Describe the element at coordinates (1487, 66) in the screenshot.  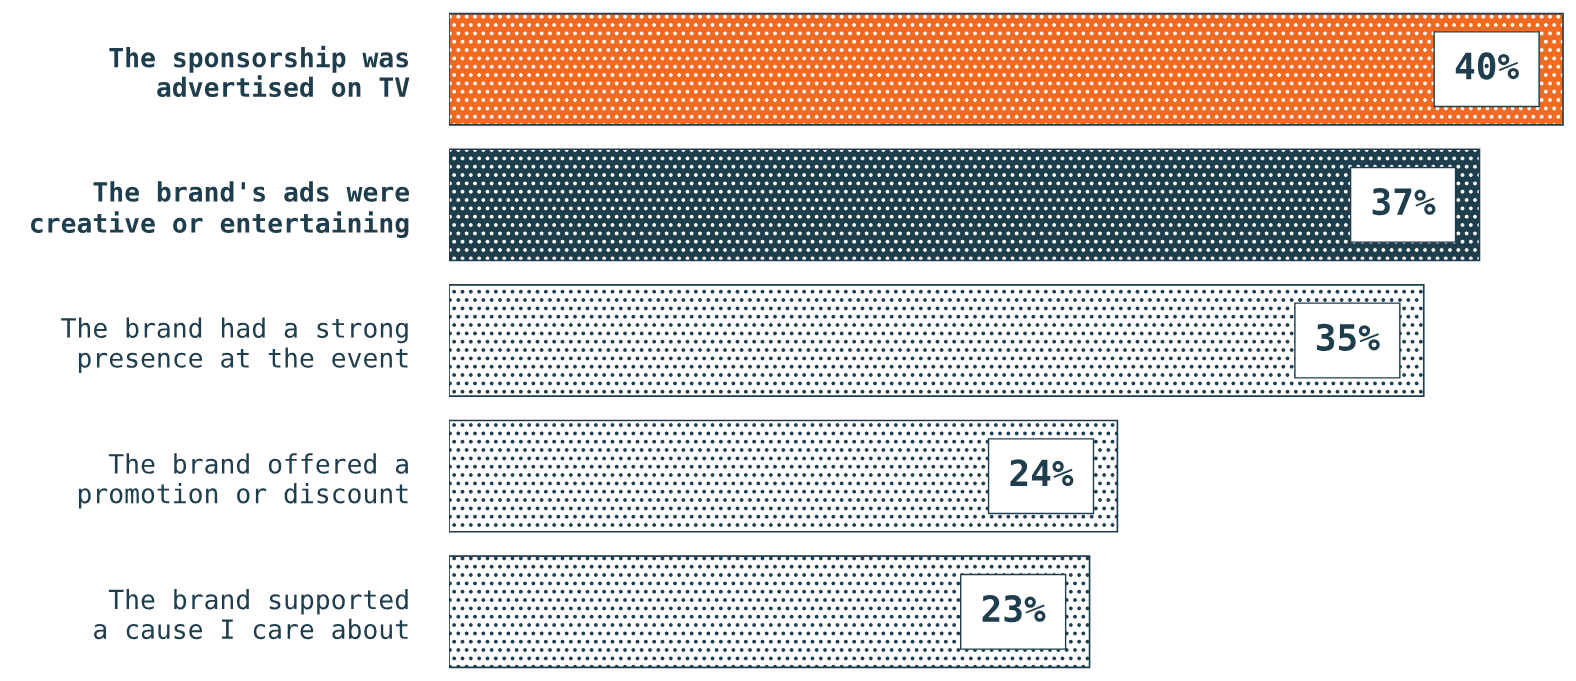
I see `data-label: 40%` at that location.